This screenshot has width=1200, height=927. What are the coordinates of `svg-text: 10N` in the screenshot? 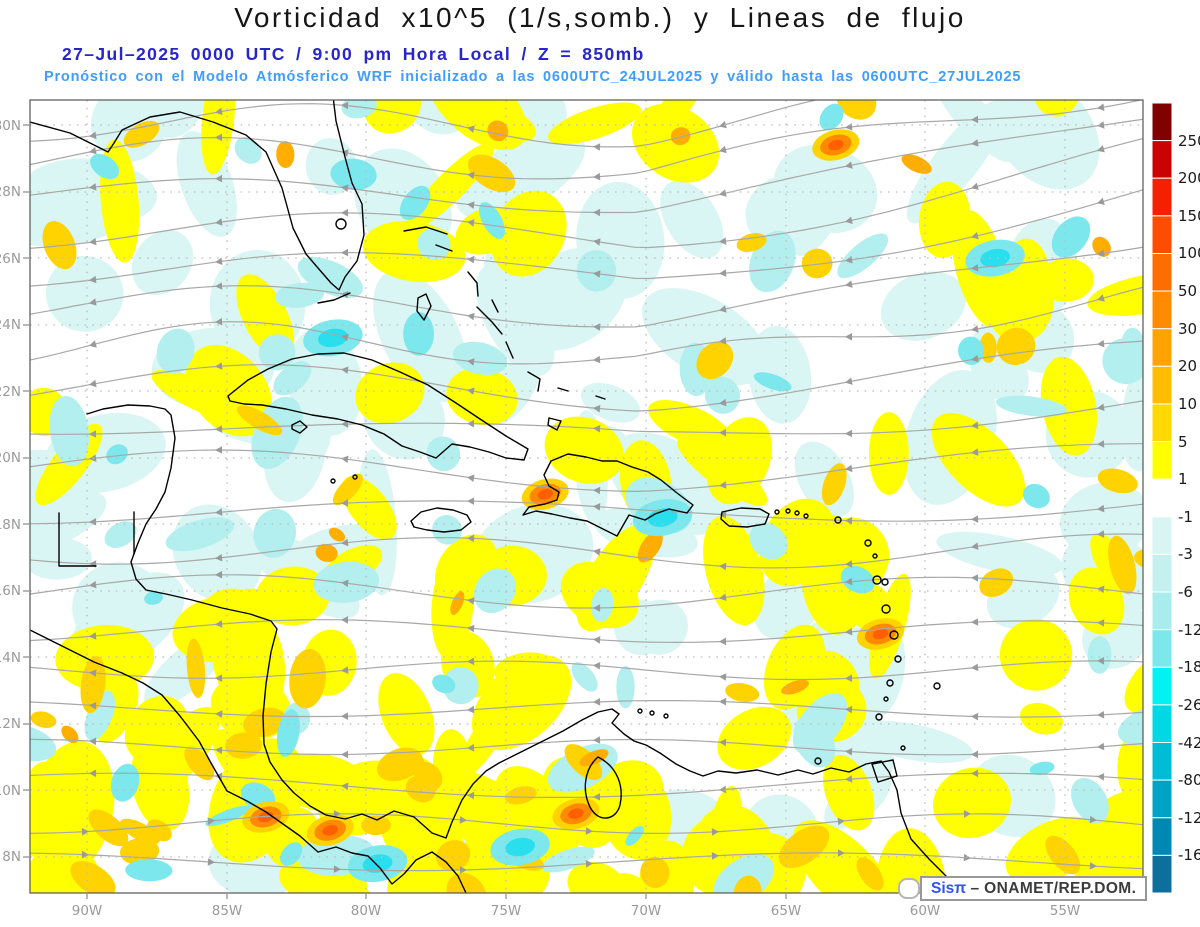 It's located at (10, 791).